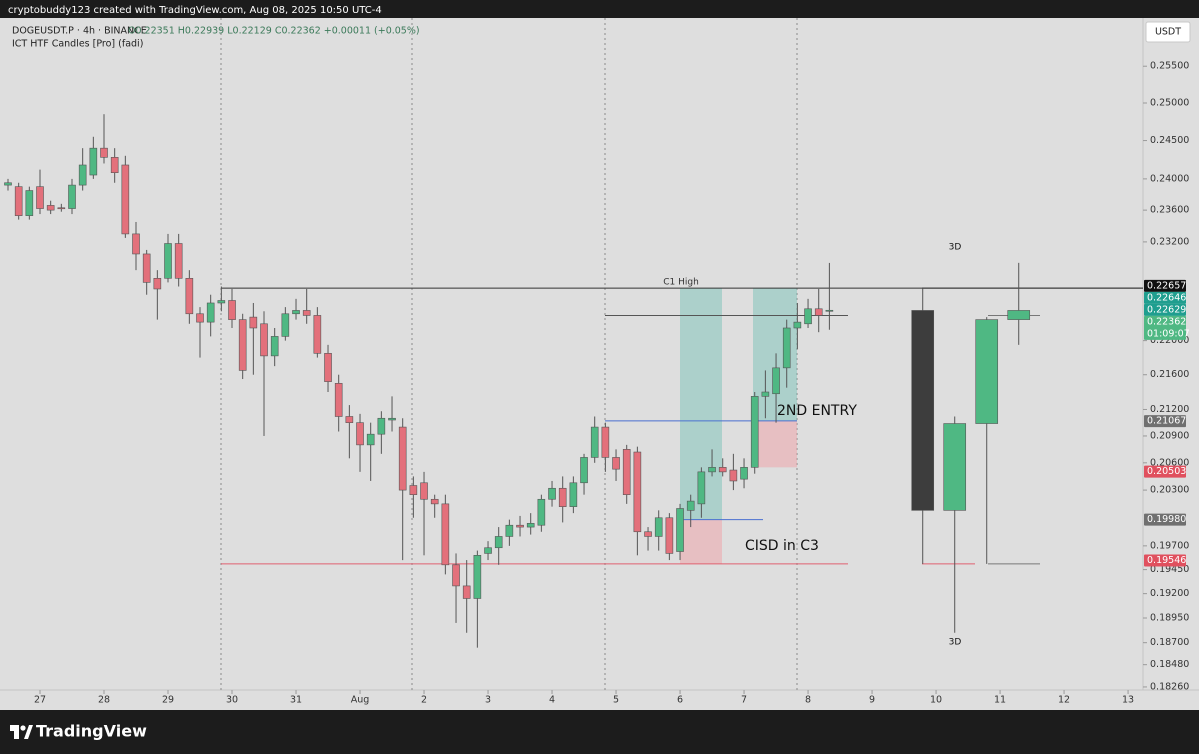 The width and height of the screenshot is (1199, 754). What do you see at coordinates (1169, 340) in the screenshot?
I see `y-tick-label: 0.22000` at bounding box center [1169, 340].